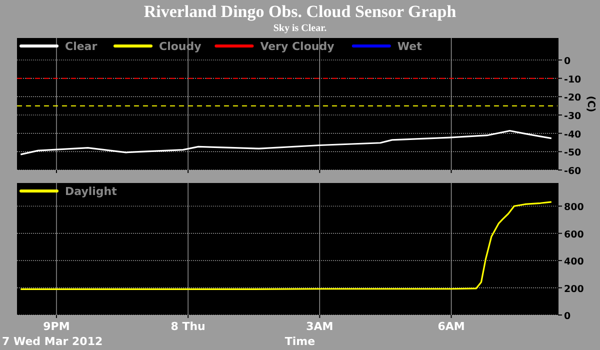  What do you see at coordinates (573, 116) in the screenshot?
I see `y-tick-label: -30` at bounding box center [573, 116].